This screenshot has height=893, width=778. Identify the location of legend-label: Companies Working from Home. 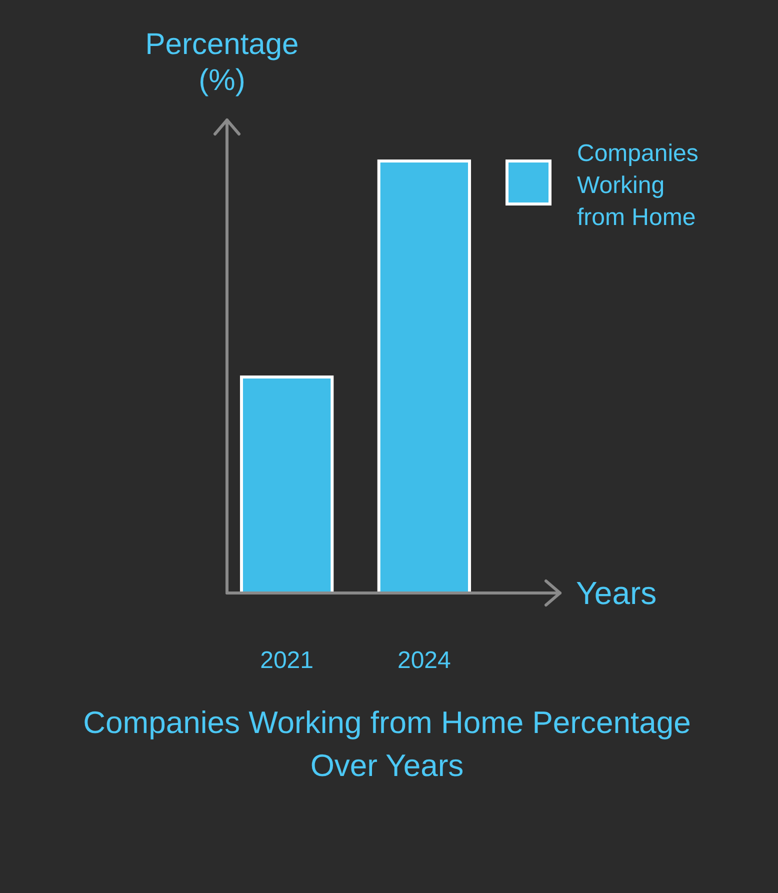
(637, 185).